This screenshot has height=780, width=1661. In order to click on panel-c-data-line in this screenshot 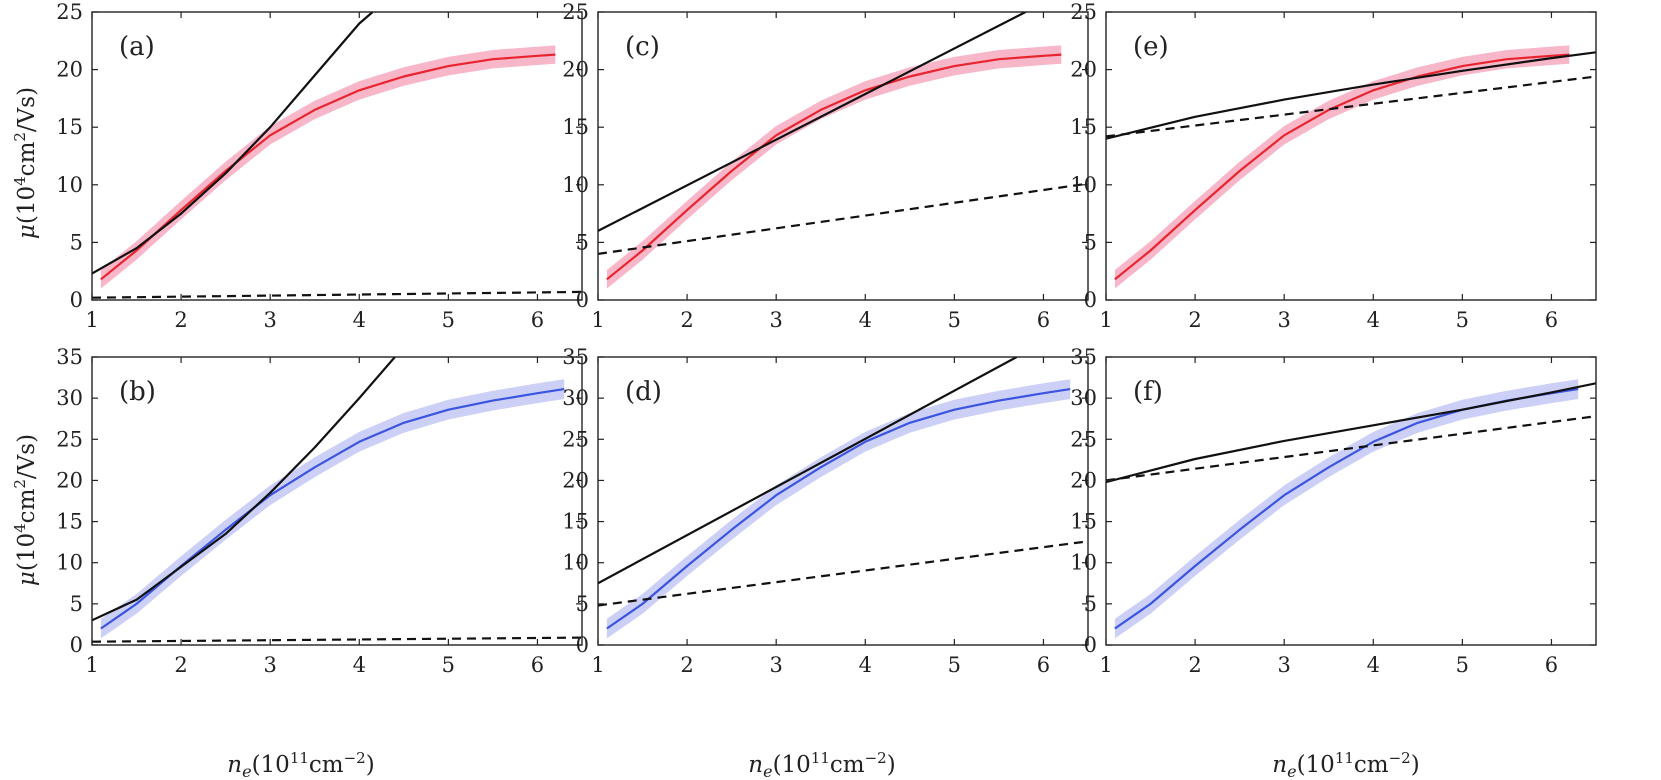, I will do `click(834, 167)`.